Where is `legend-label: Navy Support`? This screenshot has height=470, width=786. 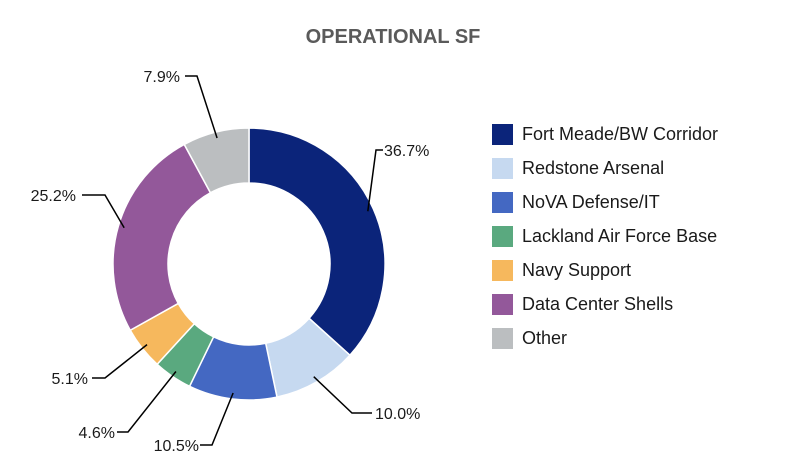
legend-label: Navy Support is located at coordinates (577, 270).